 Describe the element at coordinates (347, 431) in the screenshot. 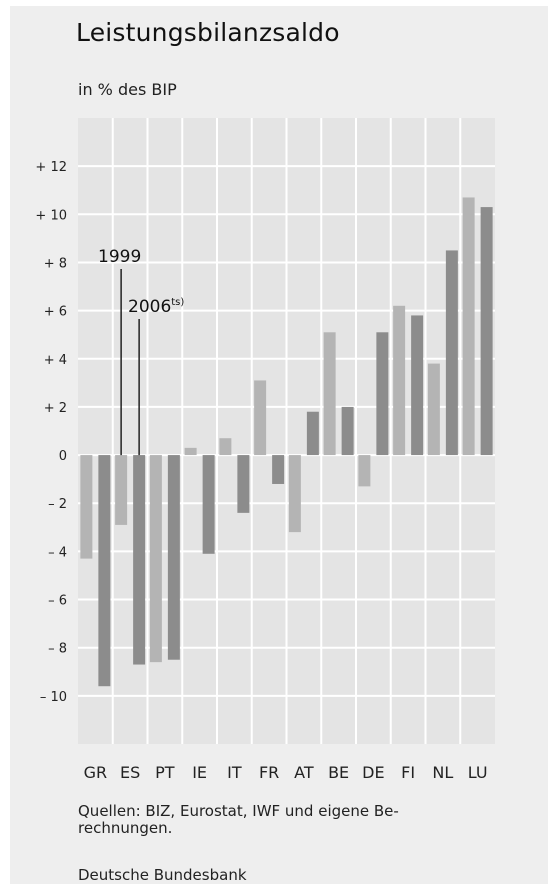

I see `bar-2006-be` at that location.